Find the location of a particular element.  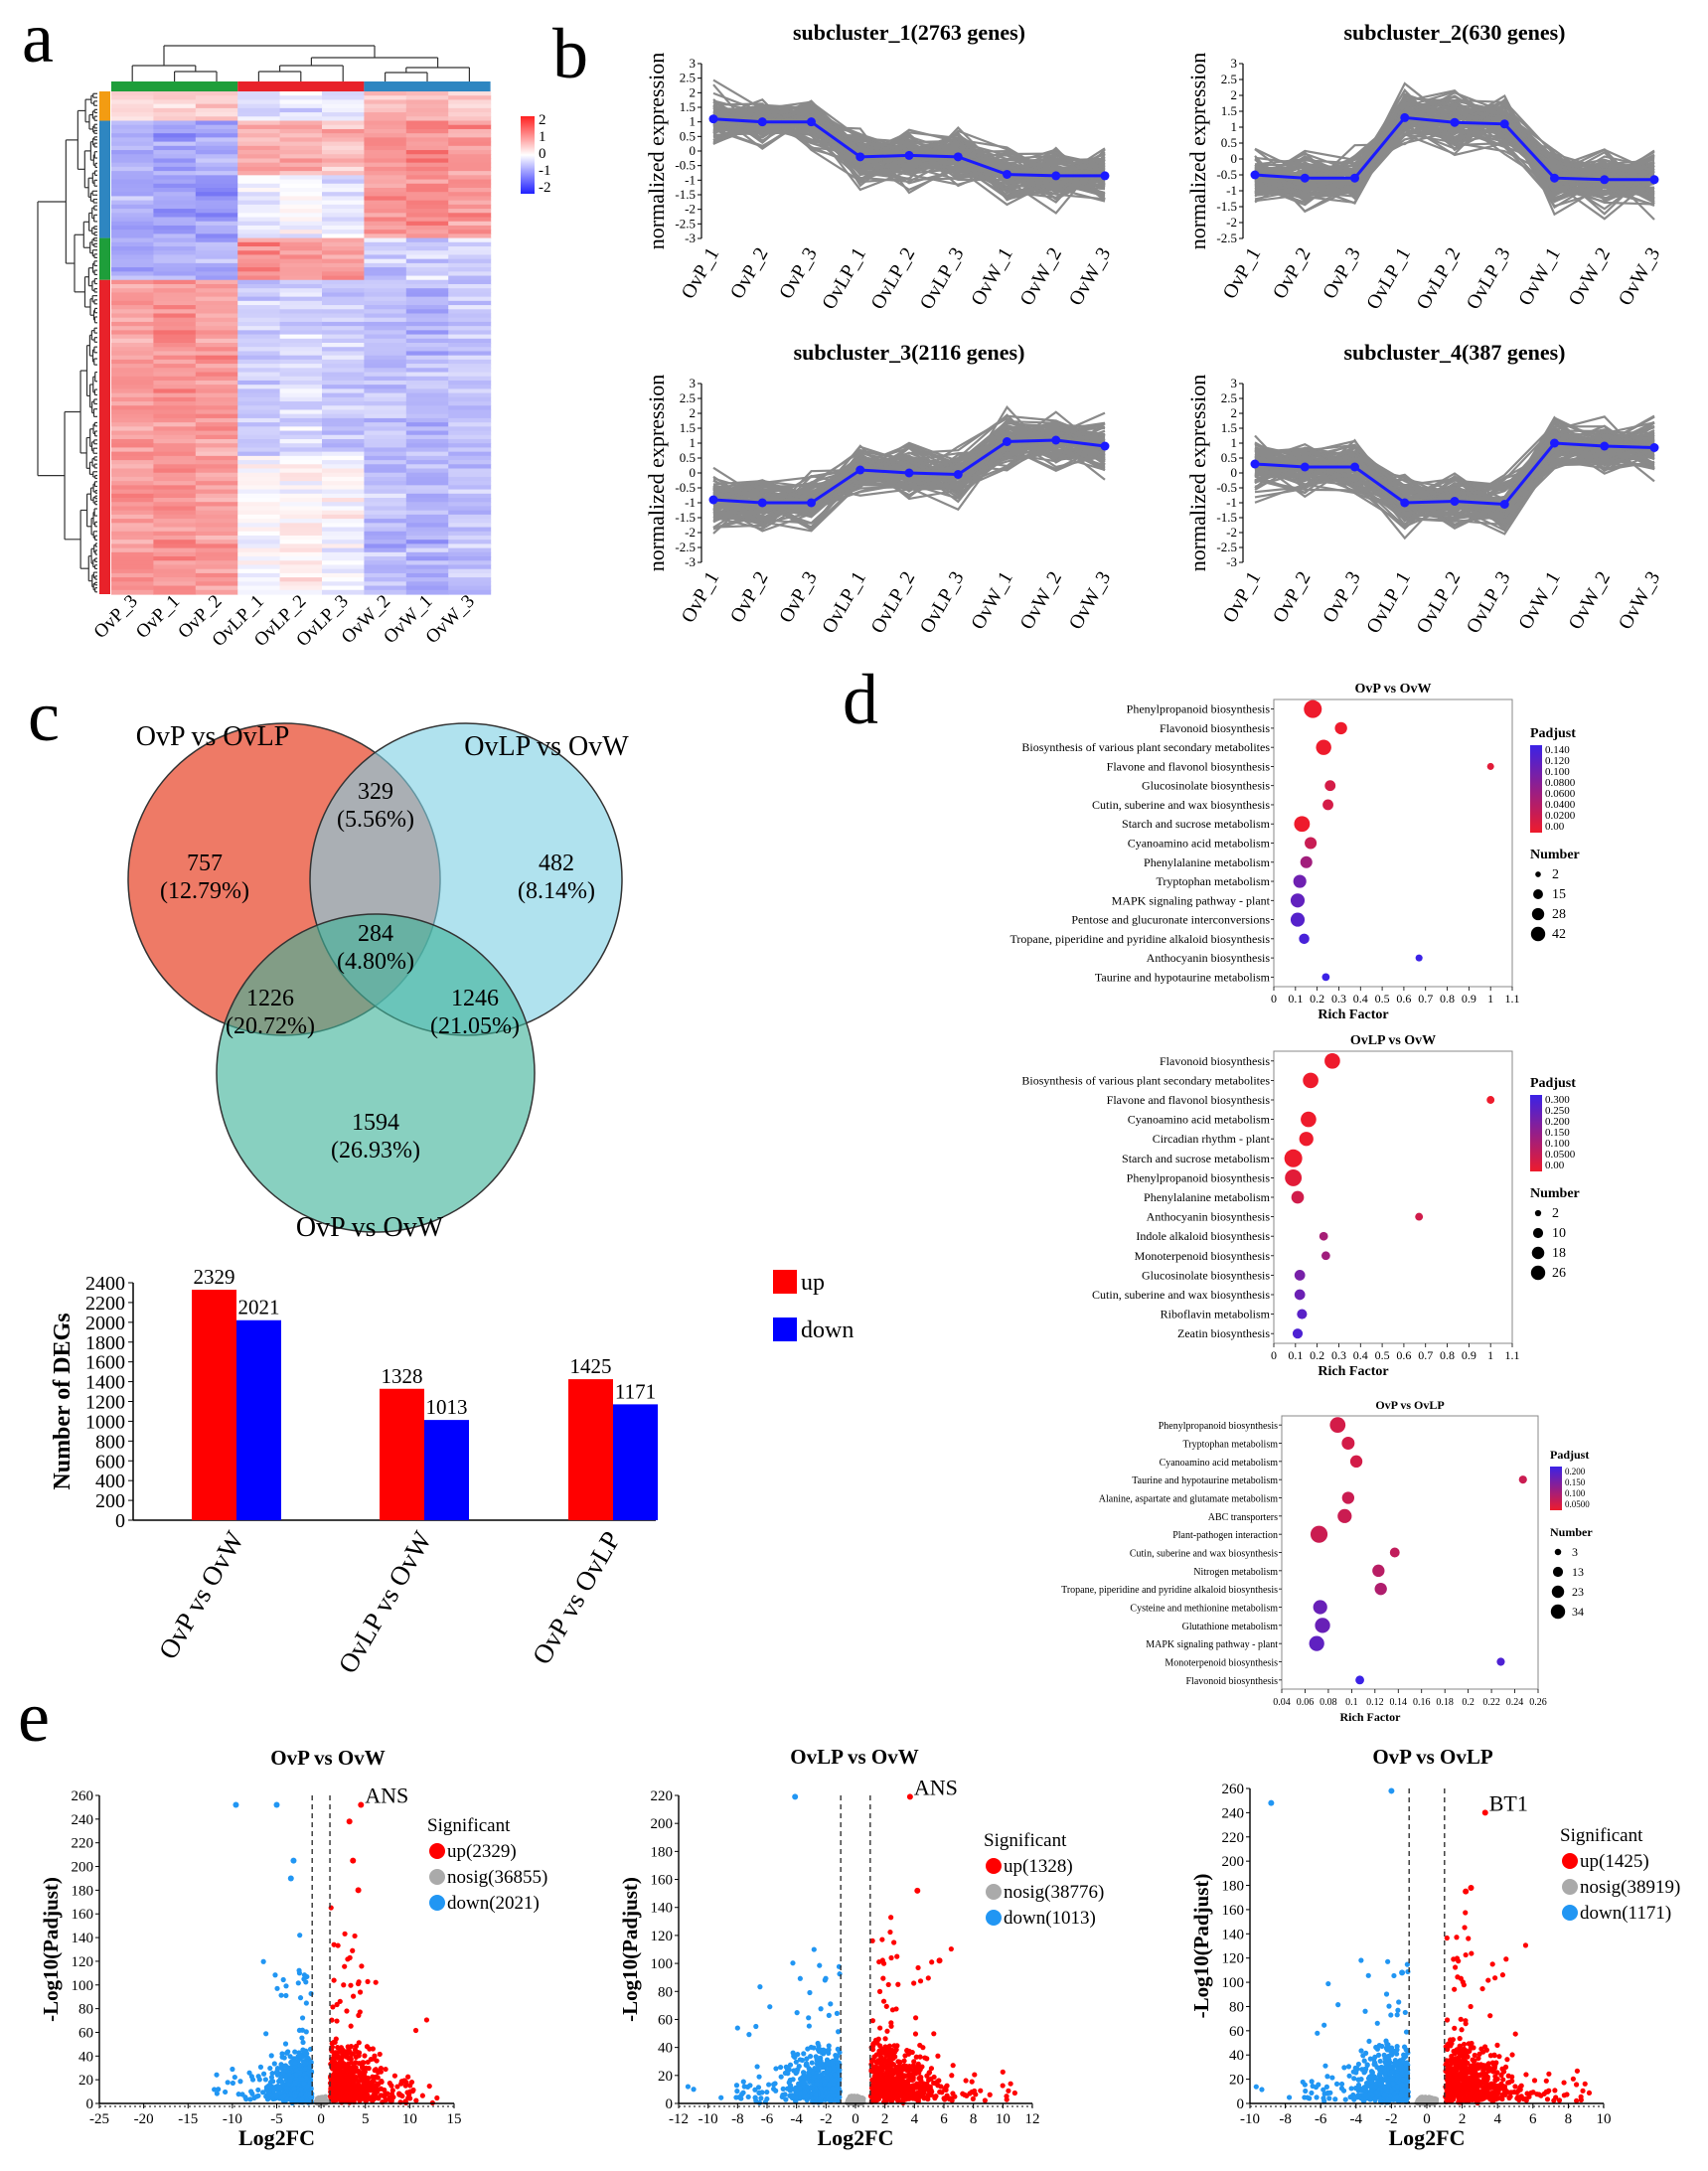

volcano-y-axis-label: -Log10(Padjust) is located at coordinates (51, 1950).